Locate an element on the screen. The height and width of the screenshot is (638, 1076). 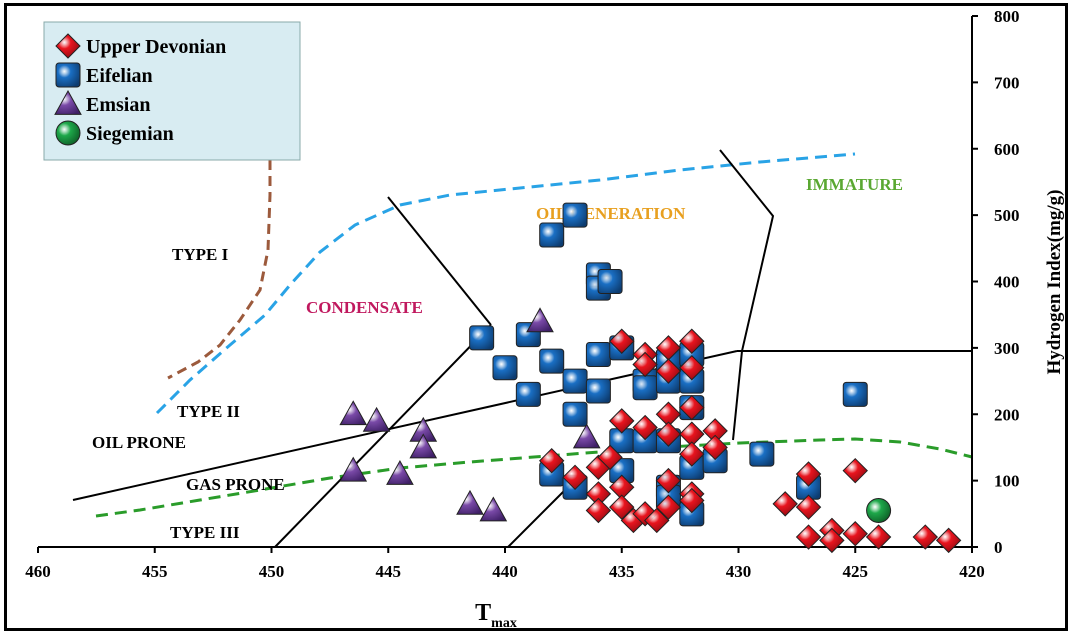
x-tick-label: 450 is located at coordinates (272, 571).